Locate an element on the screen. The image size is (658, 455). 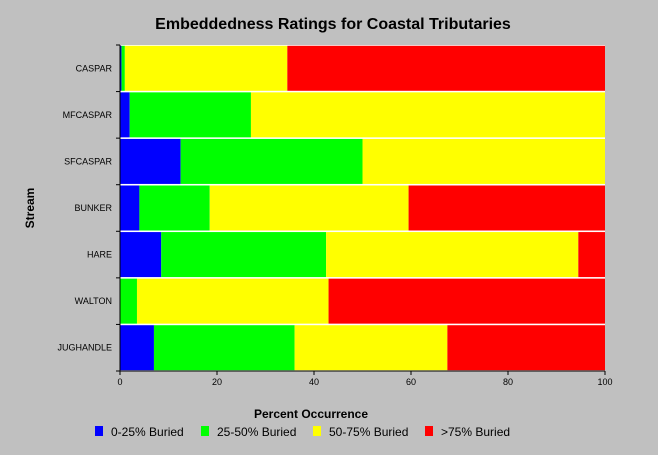
legend-label-0-25-buried: 0-25% Buried is located at coordinates (147, 432).